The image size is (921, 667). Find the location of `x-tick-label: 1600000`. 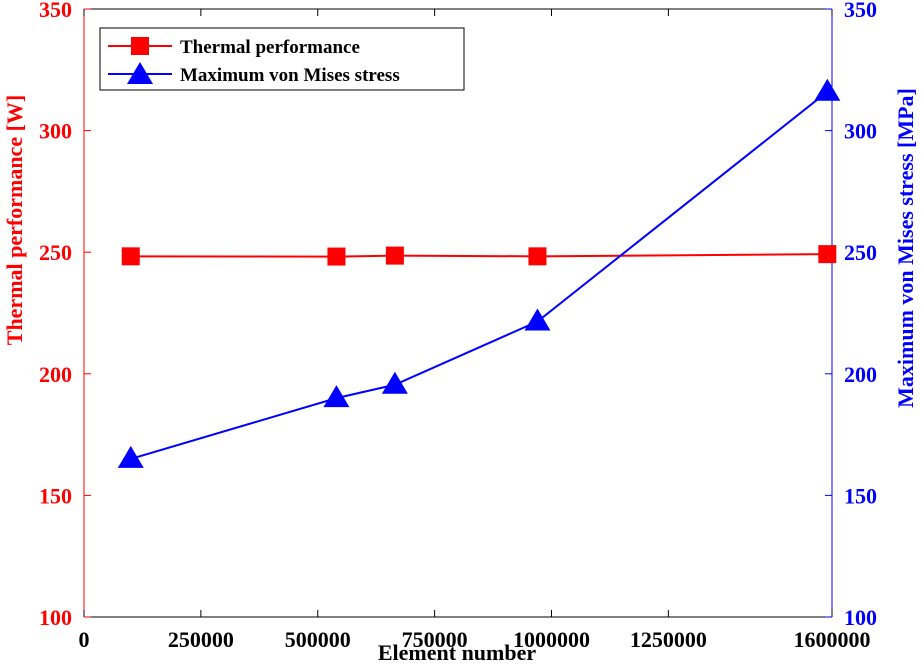

x-tick-label: 1600000 is located at coordinates (832, 639).